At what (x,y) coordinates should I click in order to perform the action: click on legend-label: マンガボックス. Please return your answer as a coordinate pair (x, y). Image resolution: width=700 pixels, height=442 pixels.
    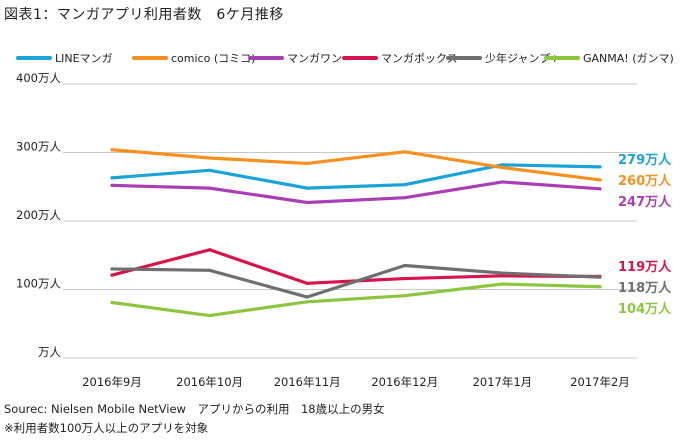
    Looking at the image, I should click on (419, 58).